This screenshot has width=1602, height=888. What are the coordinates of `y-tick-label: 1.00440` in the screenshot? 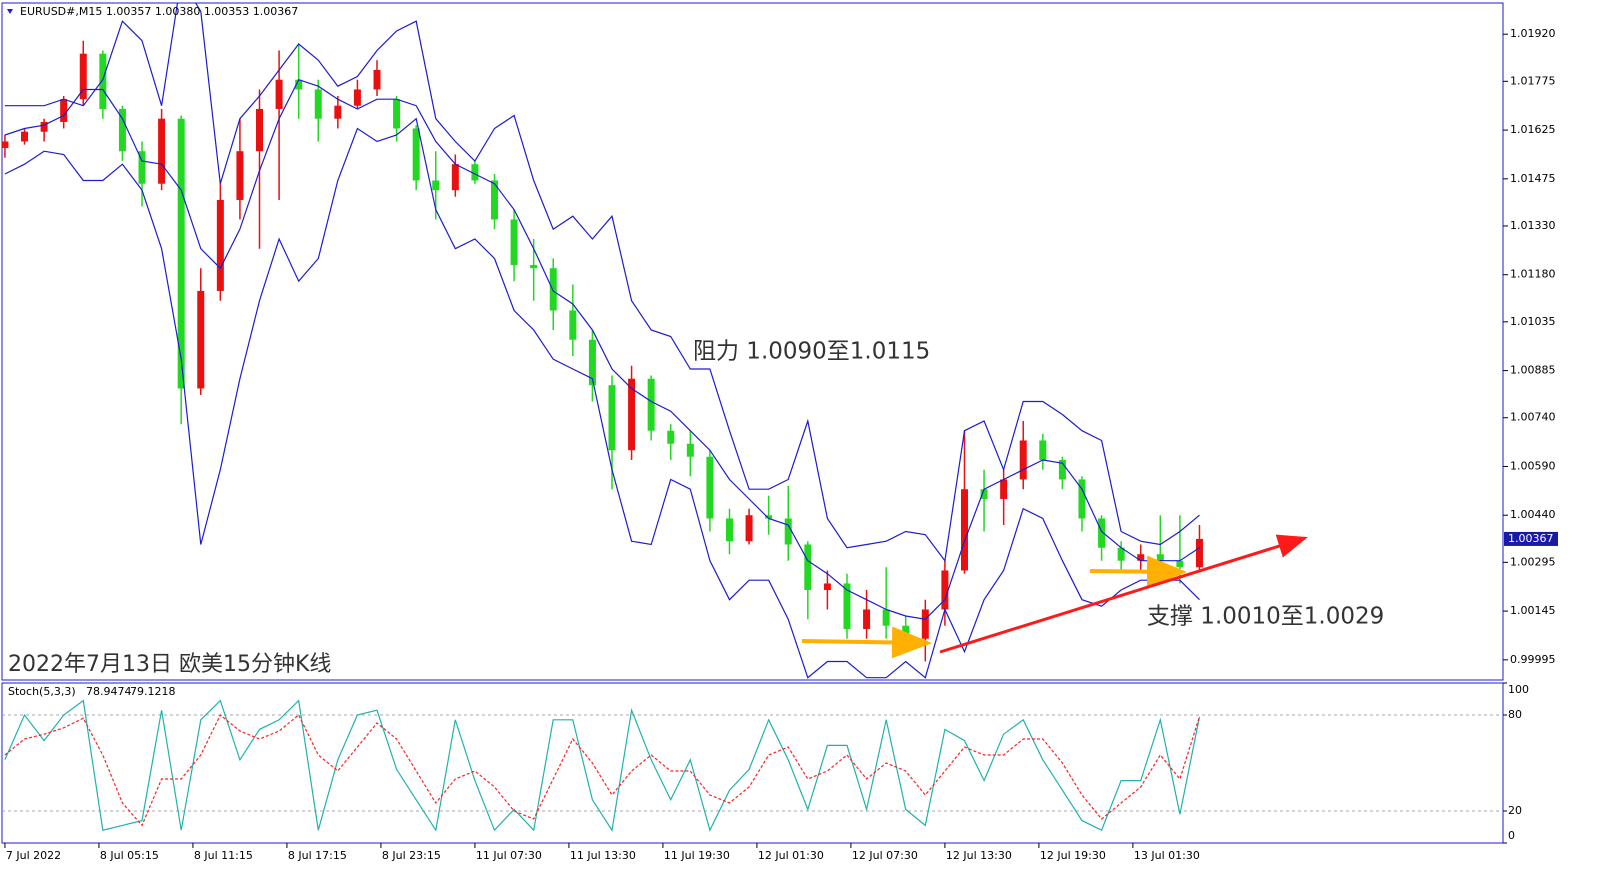 It's located at (1533, 514).